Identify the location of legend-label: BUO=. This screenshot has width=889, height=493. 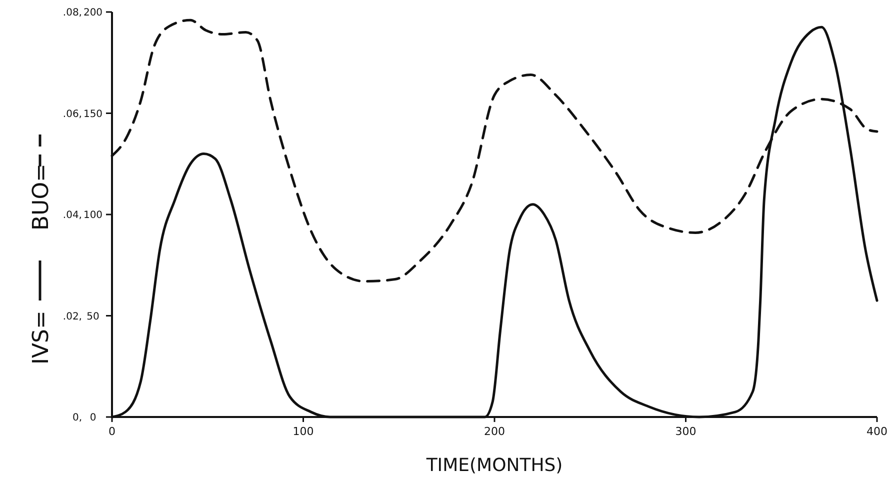
(41, 197).